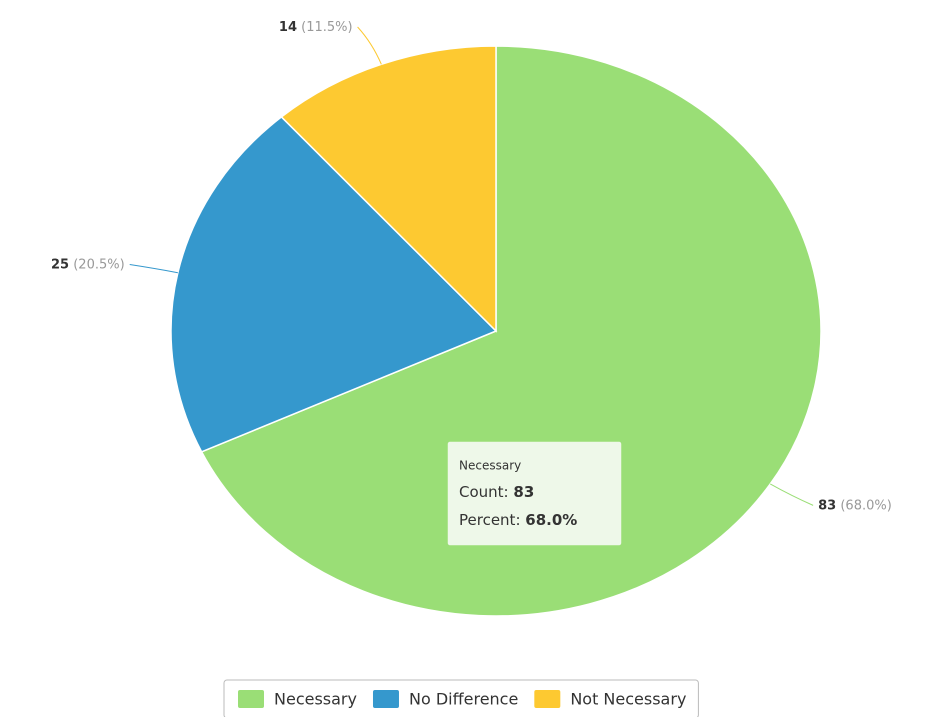 The height and width of the screenshot is (717, 935). Describe the element at coordinates (628, 699) in the screenshot. I see `legend-label: Not Necessary` at that location.